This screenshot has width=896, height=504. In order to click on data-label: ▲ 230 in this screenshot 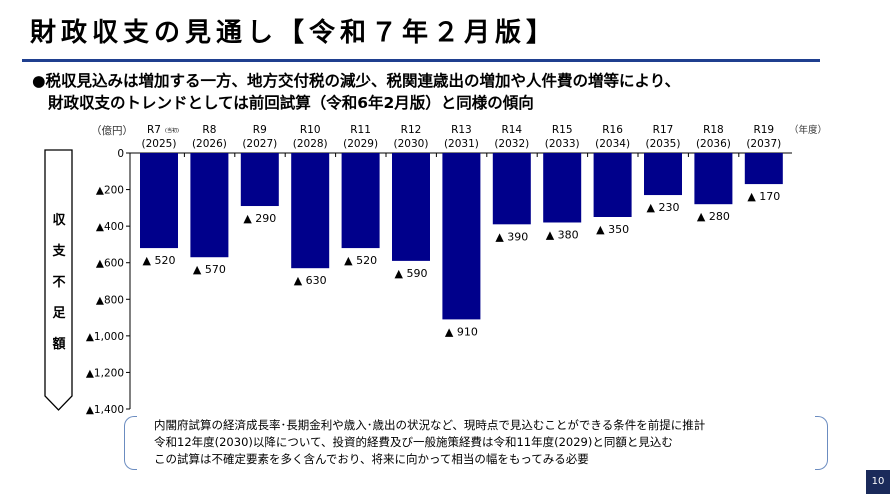, I will do `click(663, 207)`.